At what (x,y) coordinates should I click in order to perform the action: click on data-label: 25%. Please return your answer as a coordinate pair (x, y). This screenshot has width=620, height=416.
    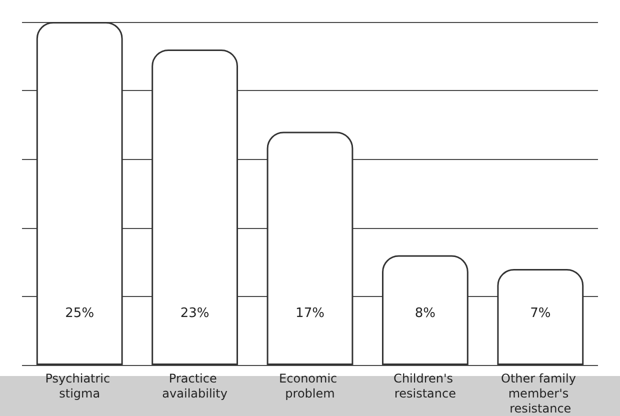
    Looking at the image, I should click on (79, 313).